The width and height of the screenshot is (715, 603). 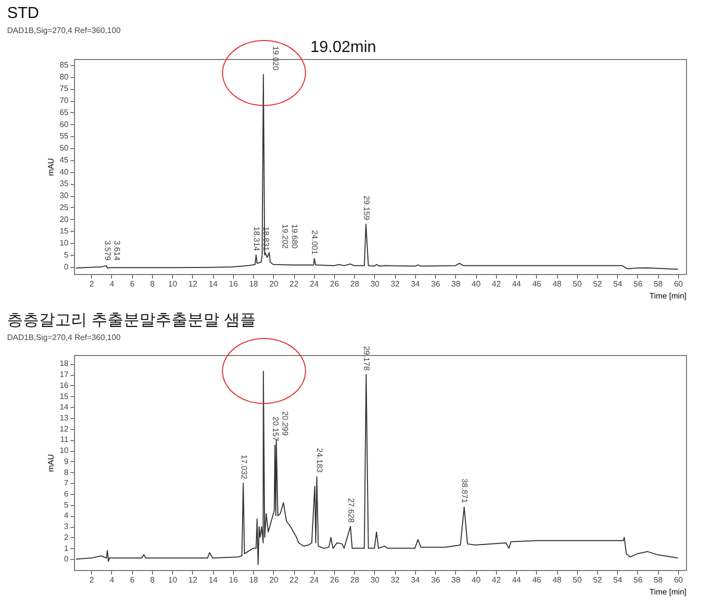 What do you see at coordinates (65, 148) in the screenshot?
I see `y-tick-label: 50` at bounding box center [65, 148].